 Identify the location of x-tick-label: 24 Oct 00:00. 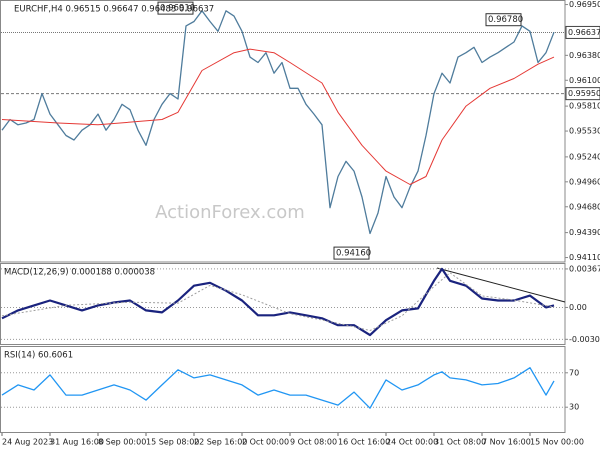
(412, 442).